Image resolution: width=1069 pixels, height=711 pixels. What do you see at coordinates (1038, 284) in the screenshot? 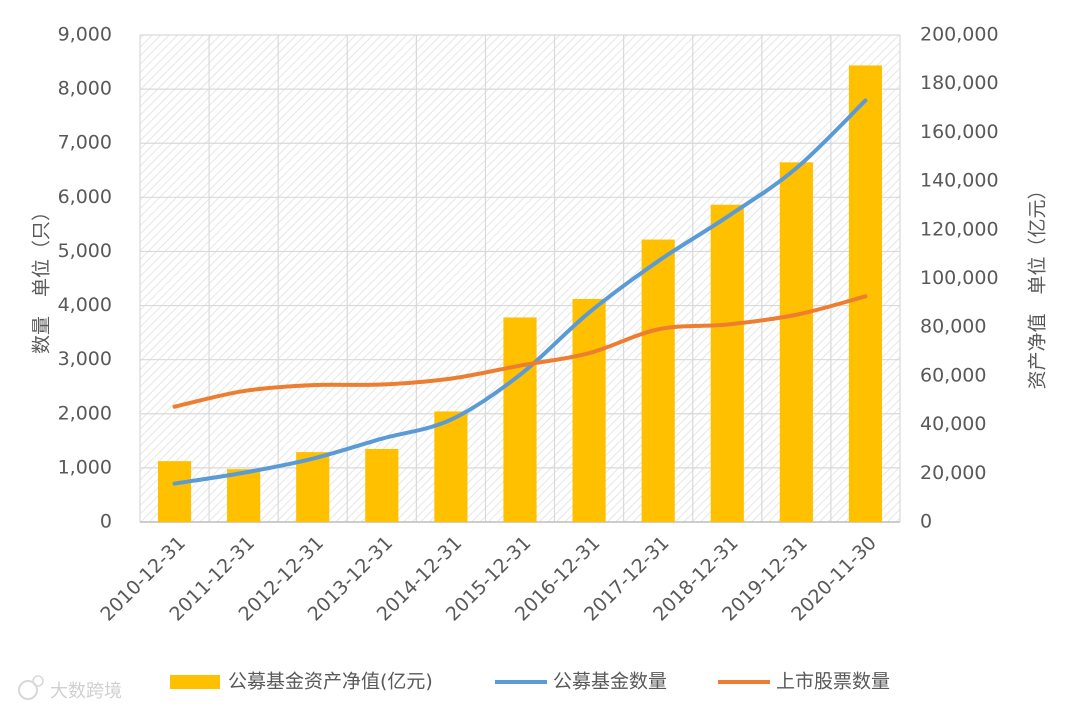
I see `right-axis-title: 资产净值 单位（亿元）` at bounding box center [1038, 284].